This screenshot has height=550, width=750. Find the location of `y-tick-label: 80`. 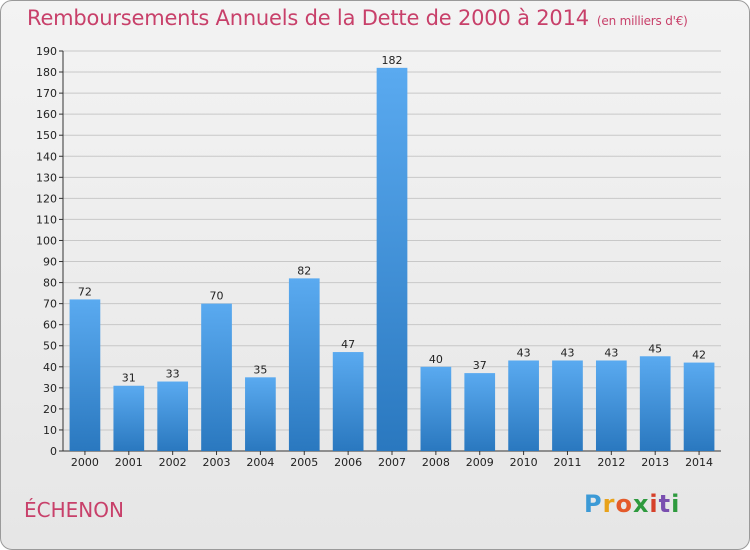

y-tick-label: 80 is located at coordinates (50, 283).